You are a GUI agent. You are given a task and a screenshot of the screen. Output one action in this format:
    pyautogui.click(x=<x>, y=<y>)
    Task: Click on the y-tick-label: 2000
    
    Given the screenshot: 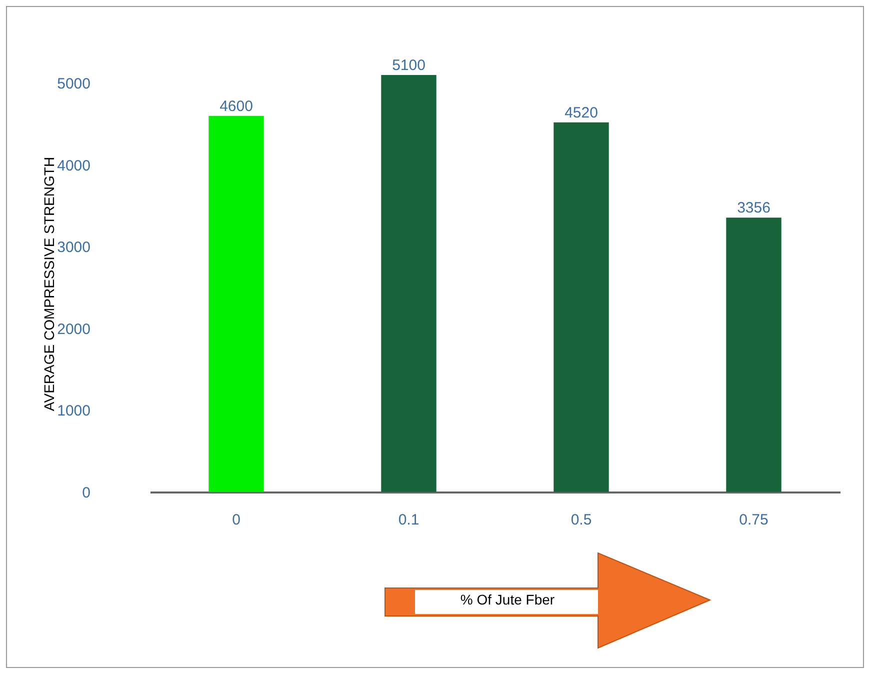 What is the action you would take?
    pyautogui.click(x=73, y=329)
    